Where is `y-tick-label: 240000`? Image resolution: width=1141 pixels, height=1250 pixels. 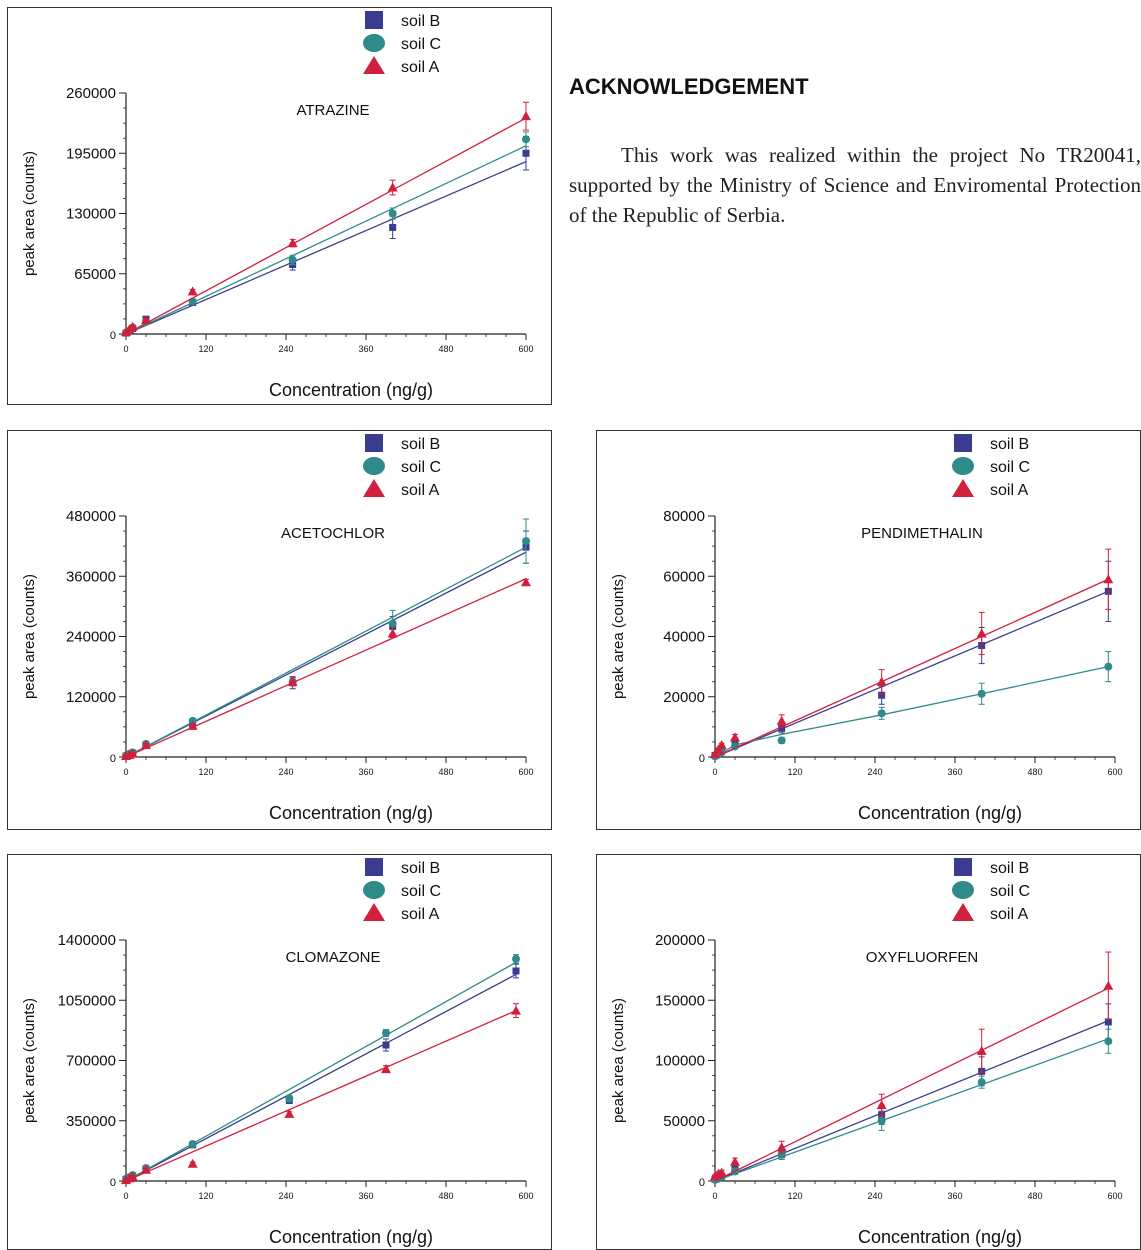 y-tick-label: 240000 is located at coordinates (91, 637).